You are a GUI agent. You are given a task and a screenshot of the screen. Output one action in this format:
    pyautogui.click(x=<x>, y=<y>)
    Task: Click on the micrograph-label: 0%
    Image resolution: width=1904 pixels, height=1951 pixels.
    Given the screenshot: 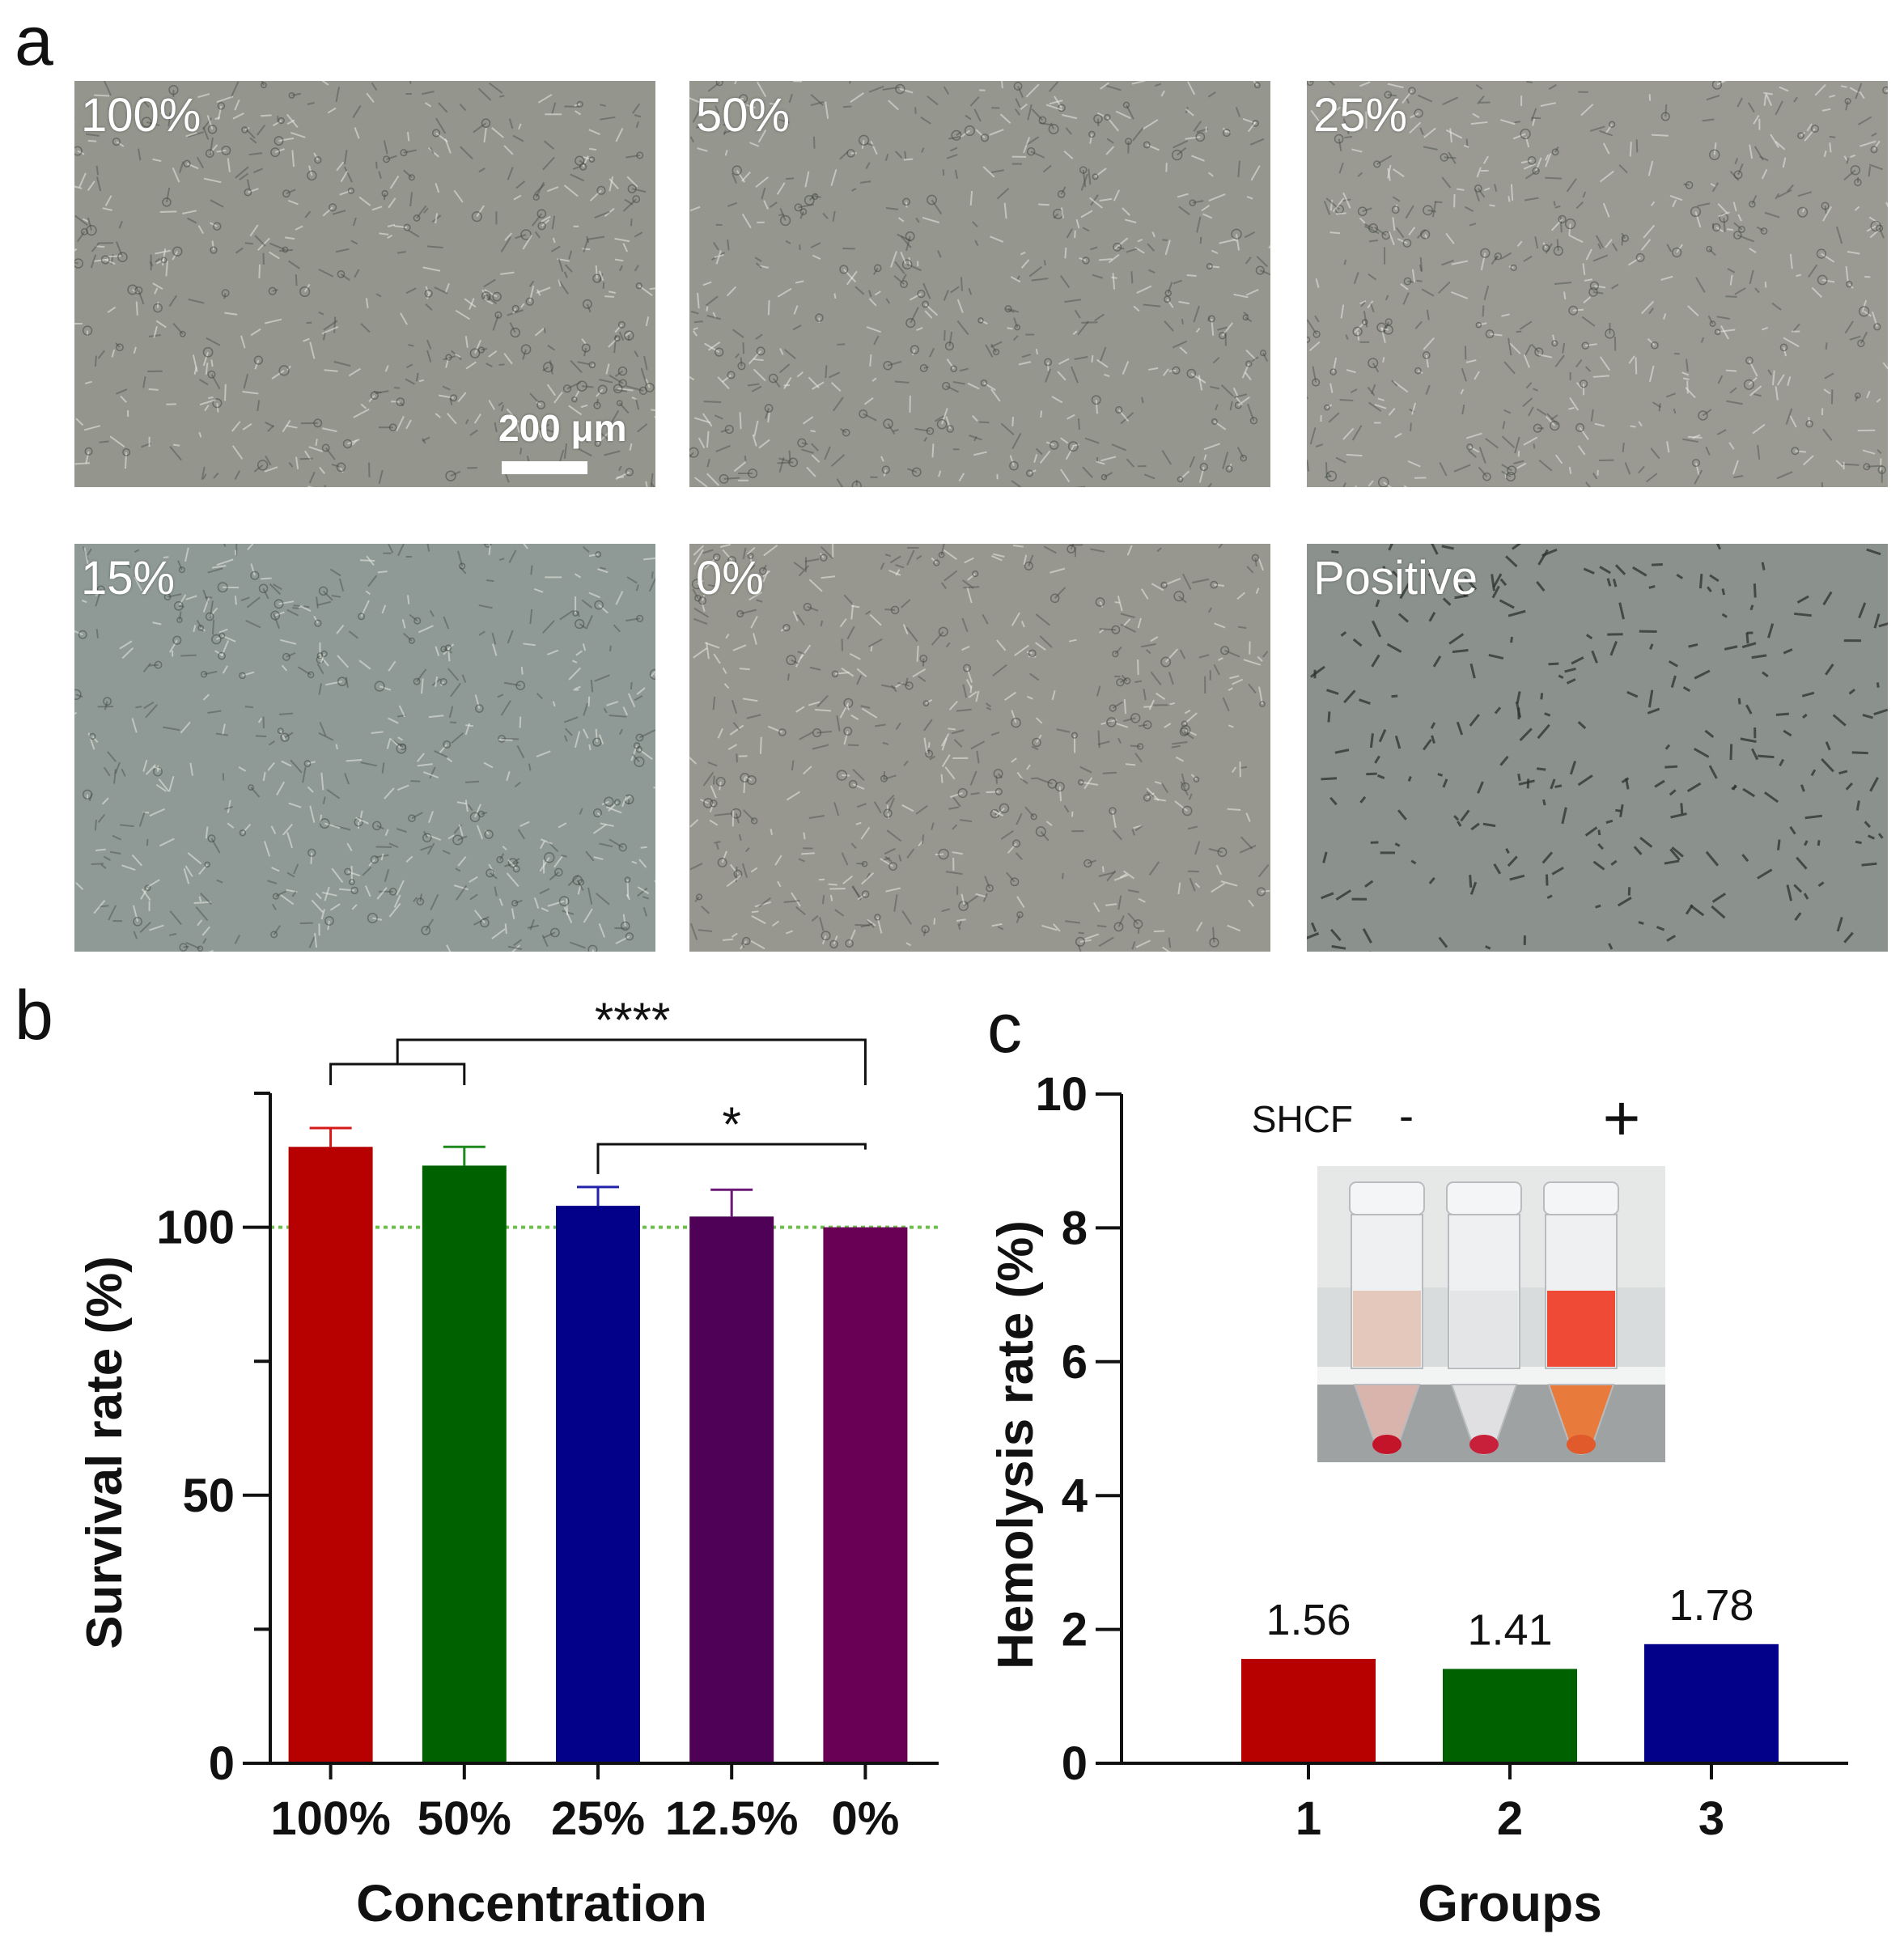 What is the action you would take?
    pyautogui.click(x=730, y=578)
    